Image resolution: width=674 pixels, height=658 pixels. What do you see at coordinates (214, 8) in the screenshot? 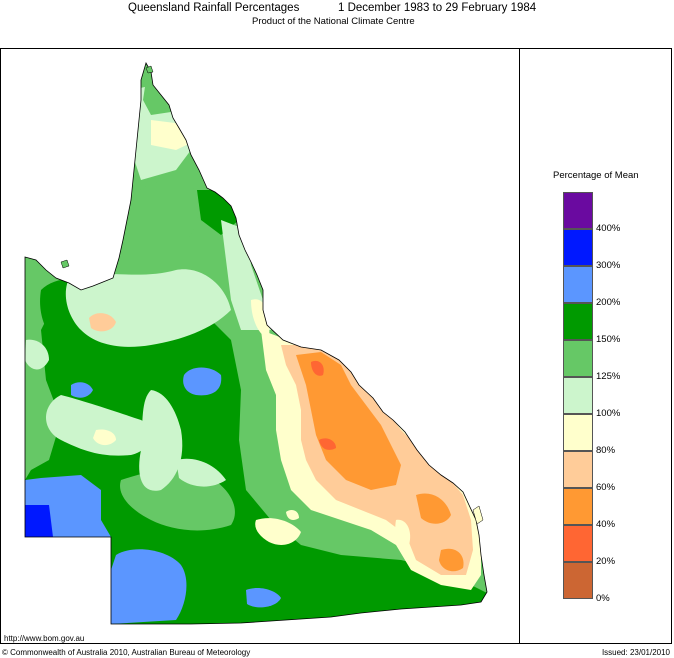
I see `map-title: Queensland Rainfall Percentages` at bounding box center [214, 8].